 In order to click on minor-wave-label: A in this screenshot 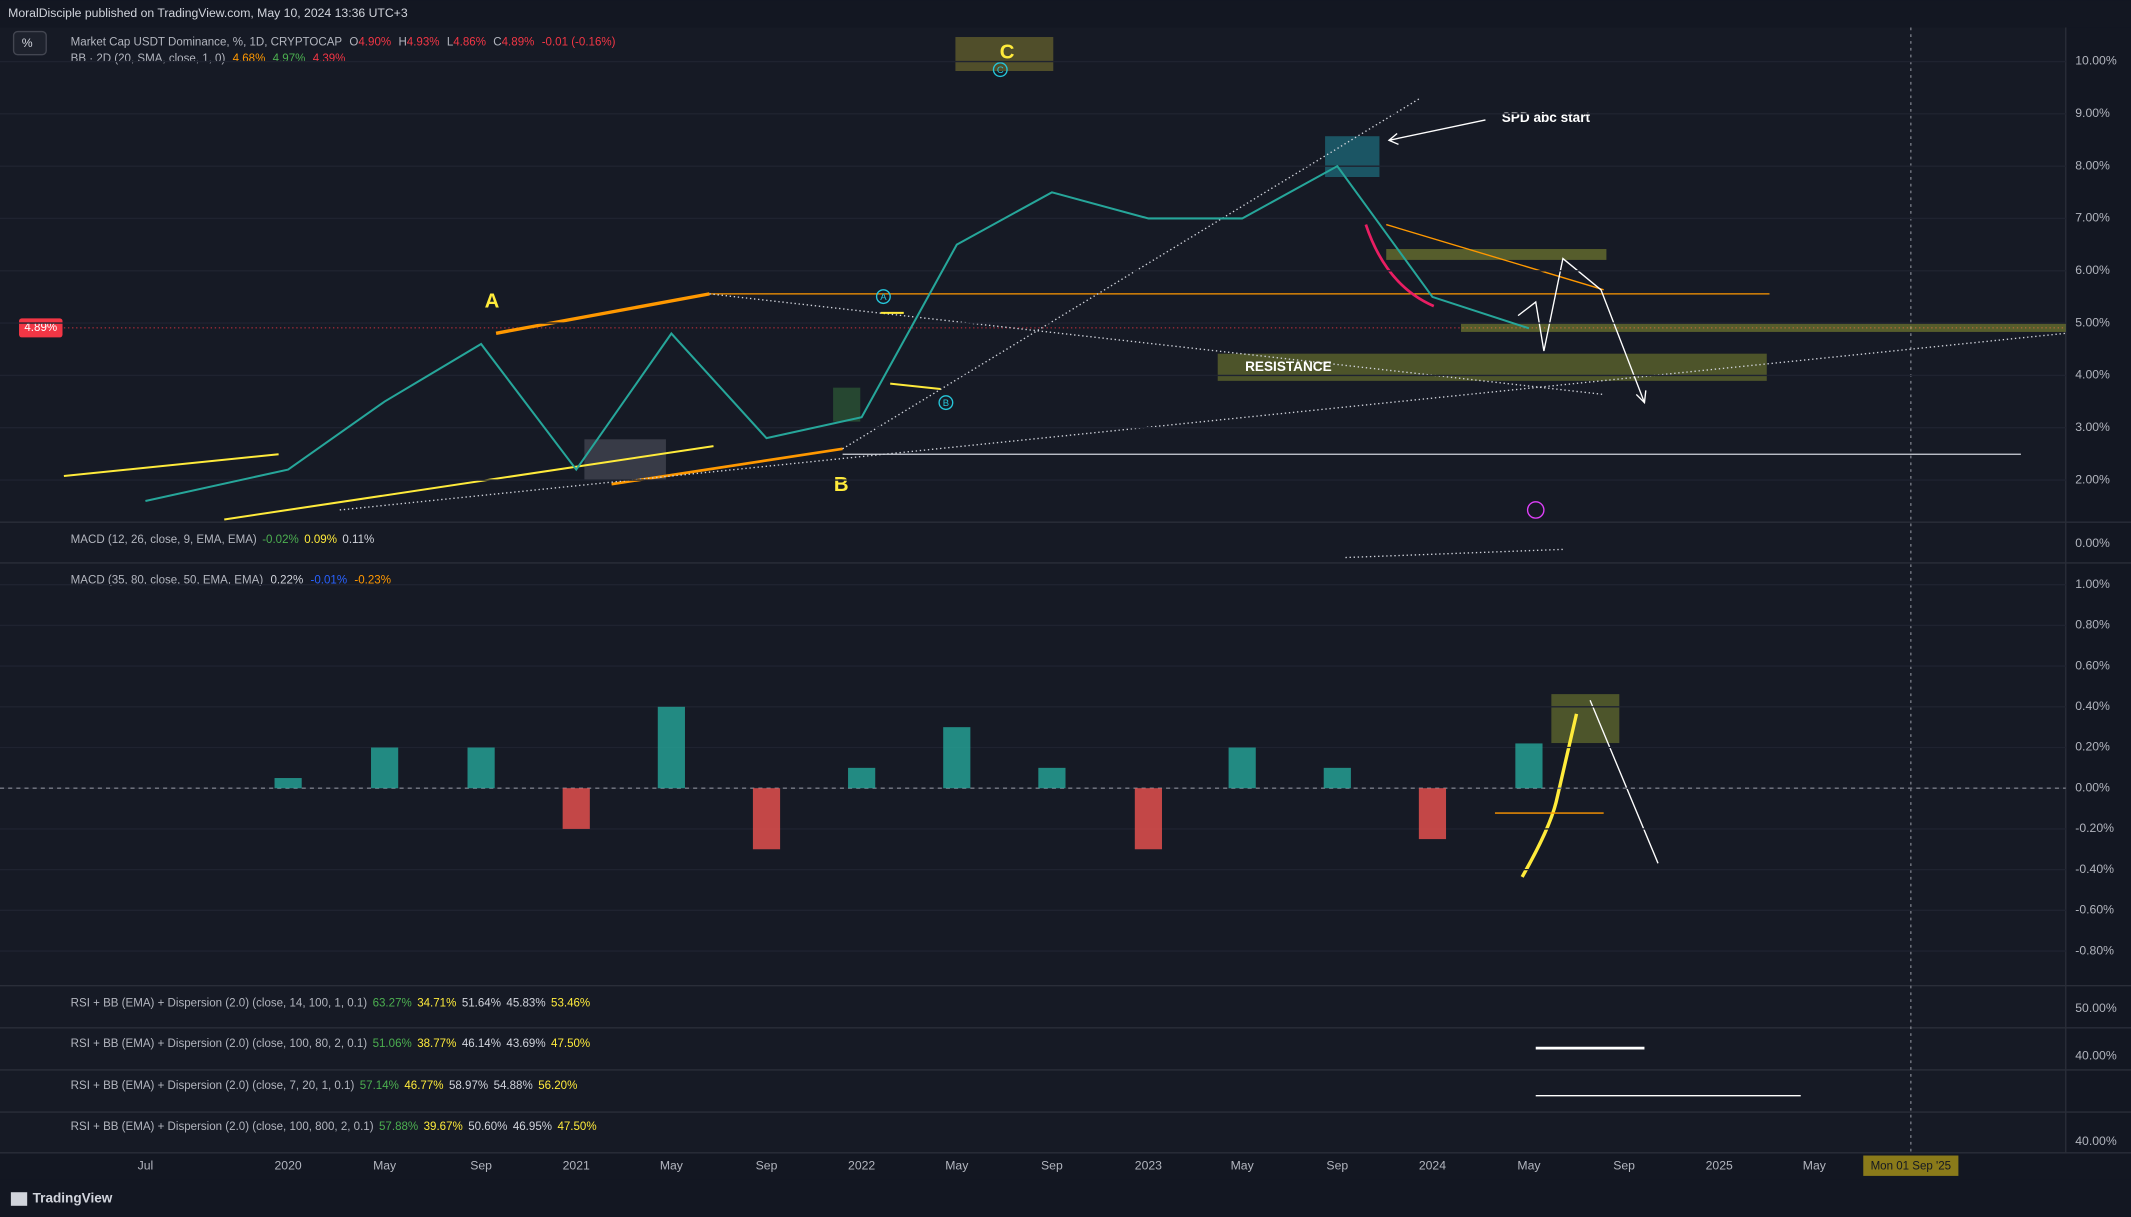, I will do `click(883, 297)`.